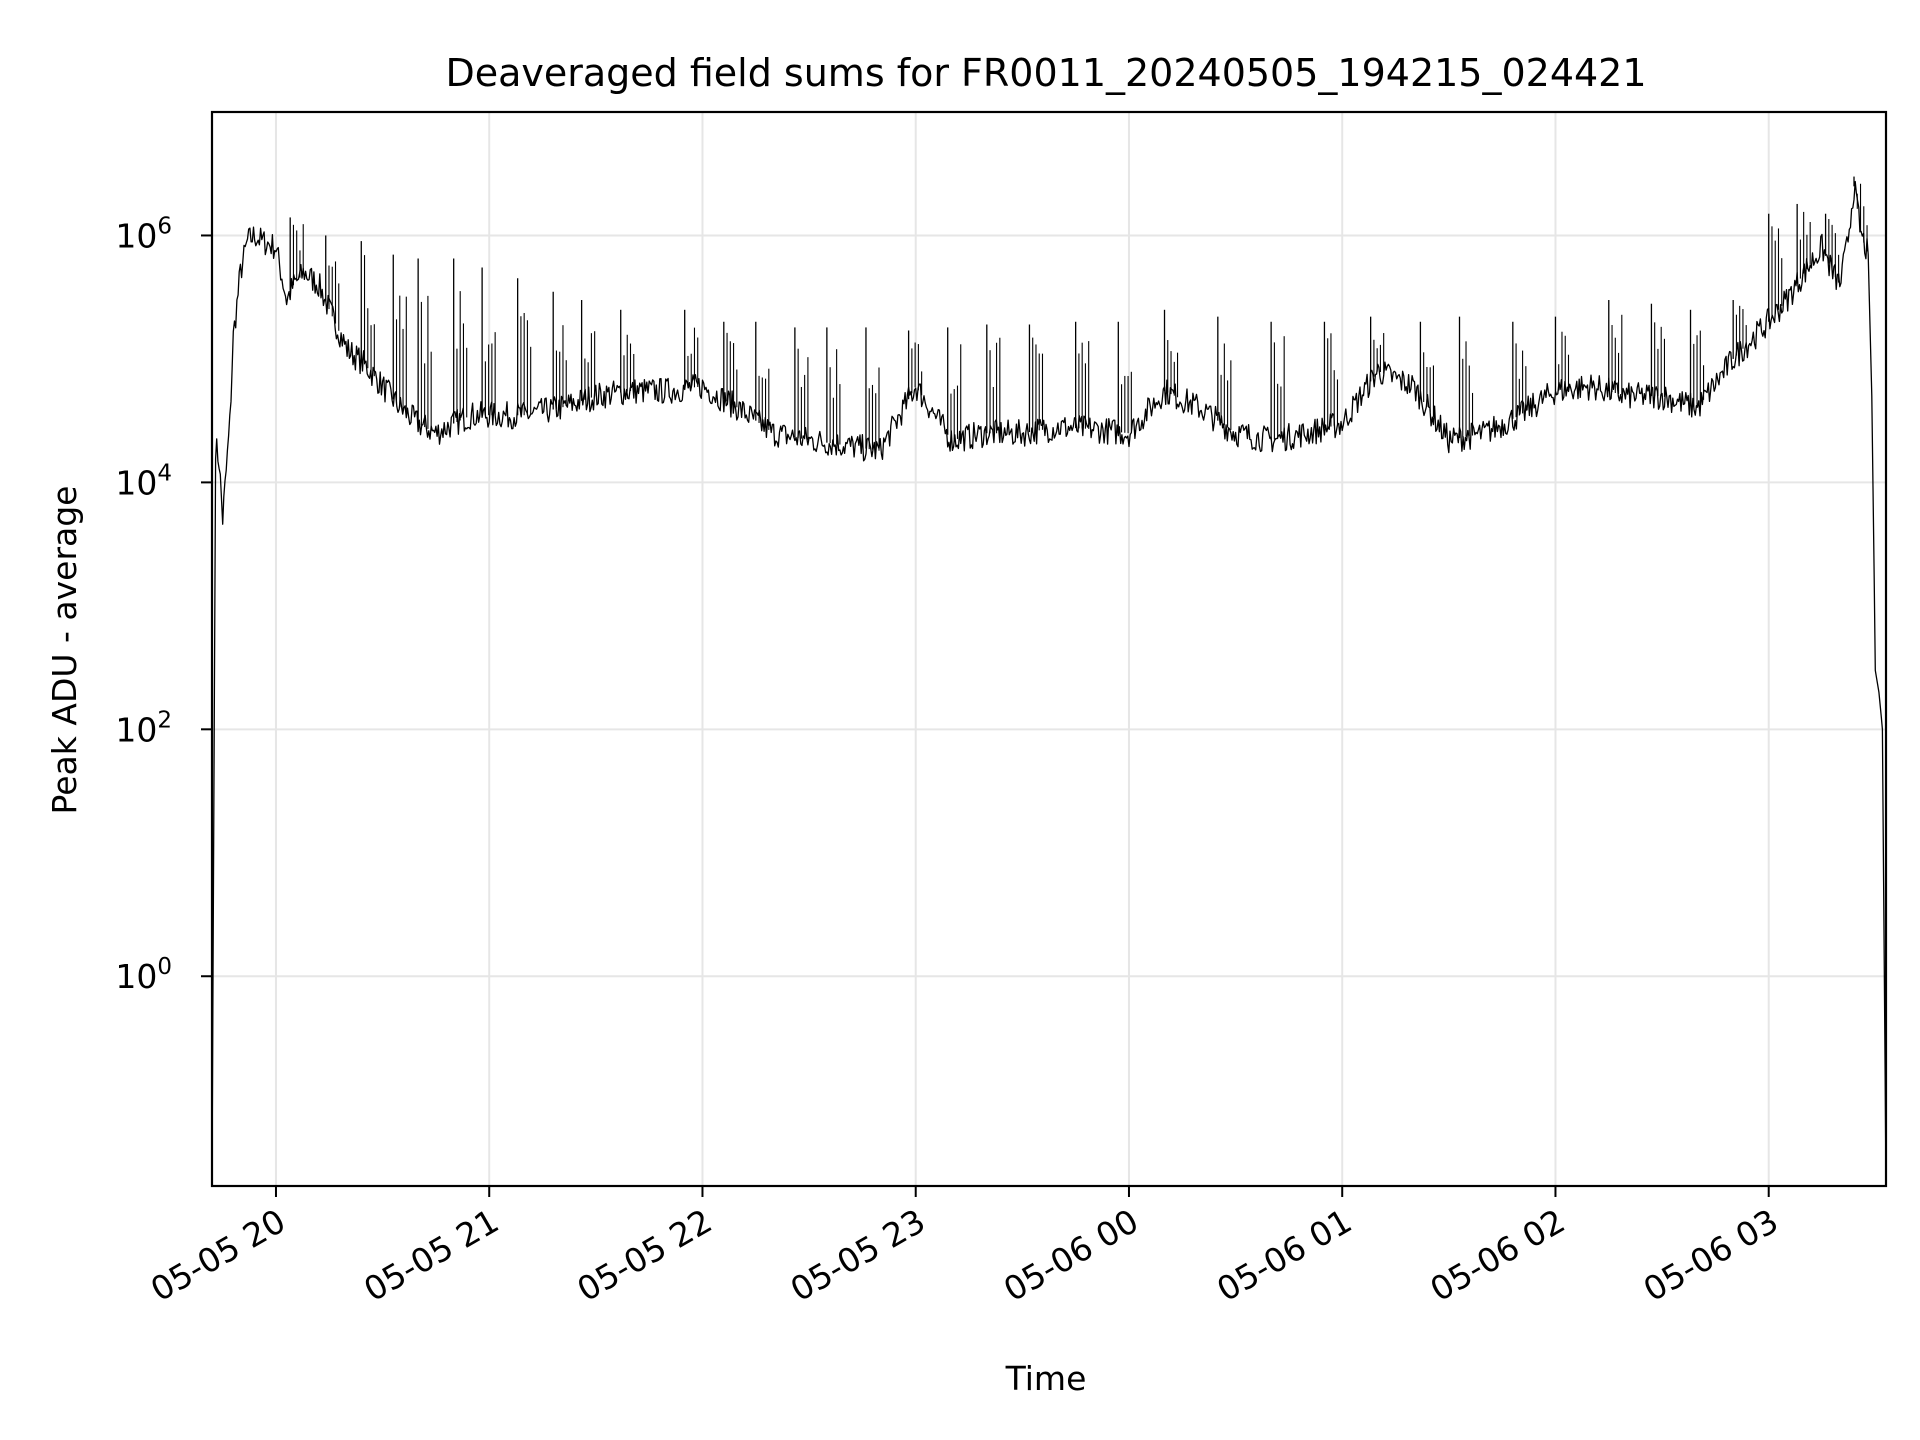  I want to click on y-tick-label: 10², so click(143, 728).